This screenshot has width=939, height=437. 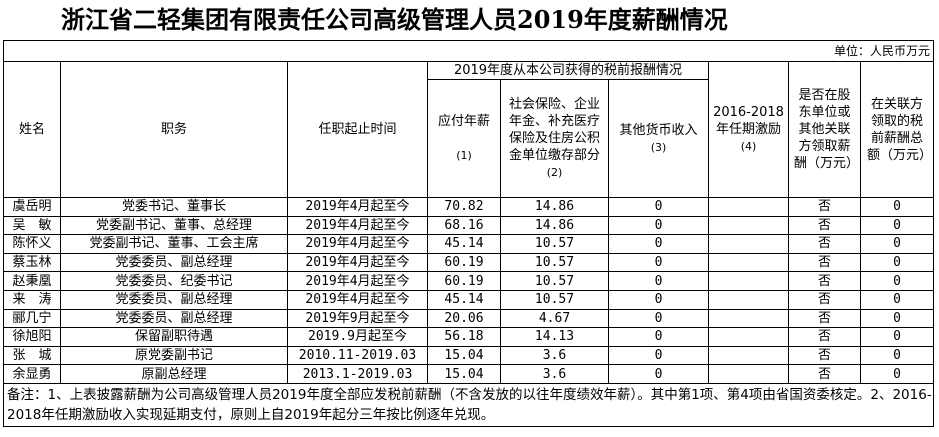 What do you see at coordinates (174, 355) in the screenshot?
I see `cell-position: 原党委副书记` at bounding box center [174, 355].